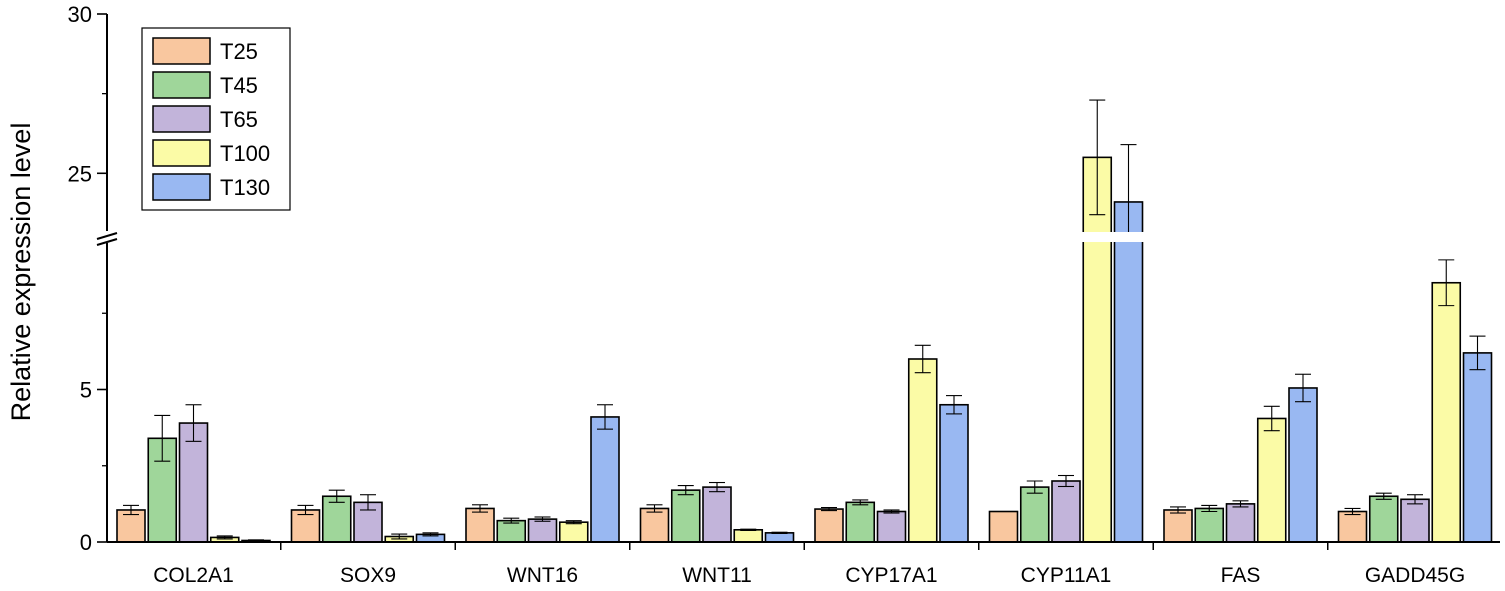  Describe the element at coordinates (779, 537) in the screenshot. I see `bar-wnt11-t130` at that location.